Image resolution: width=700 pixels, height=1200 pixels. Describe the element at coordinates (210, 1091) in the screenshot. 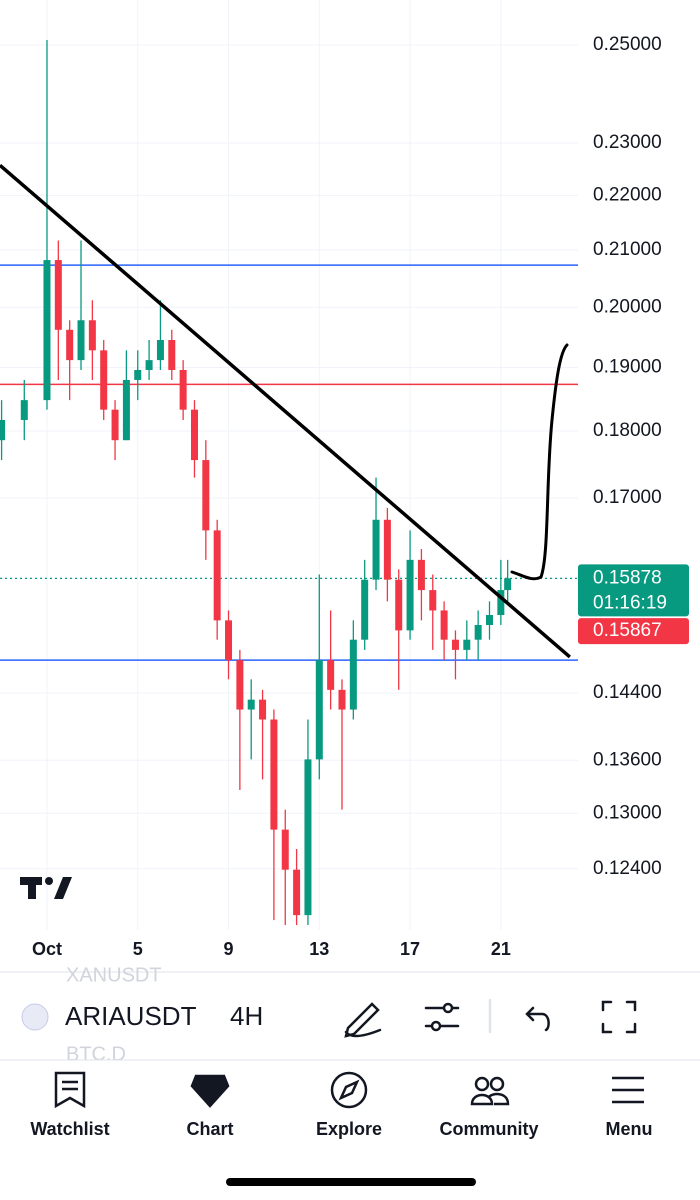

I see `chart-icon` at that location.